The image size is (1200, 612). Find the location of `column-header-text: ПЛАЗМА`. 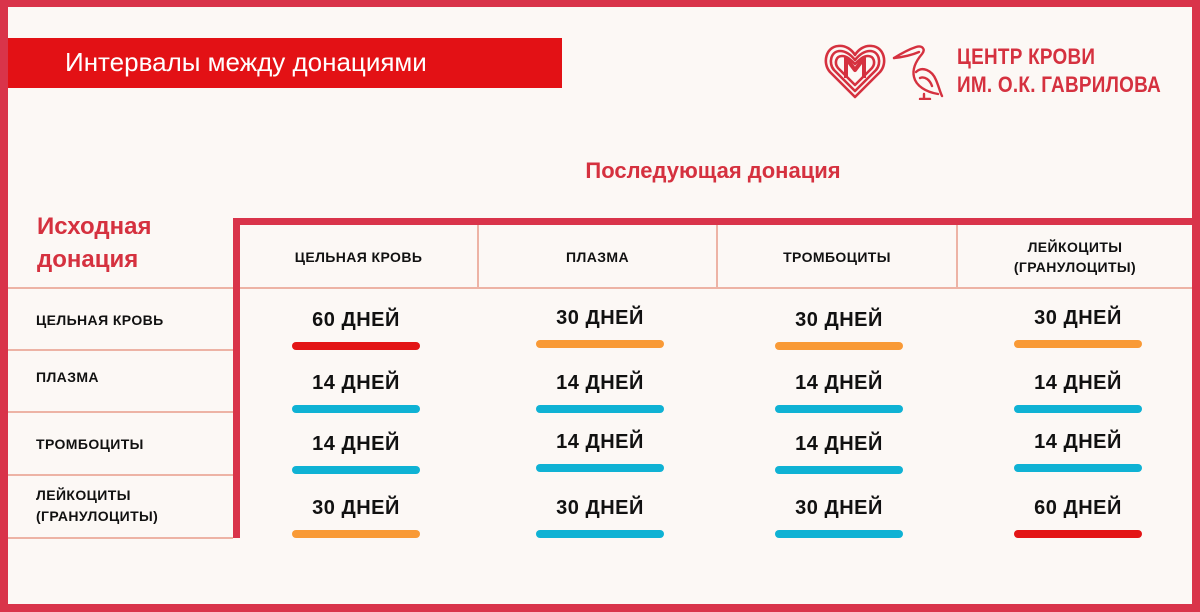

column-header-text: ПЛАЗМА is located at coordinates (597, 256).